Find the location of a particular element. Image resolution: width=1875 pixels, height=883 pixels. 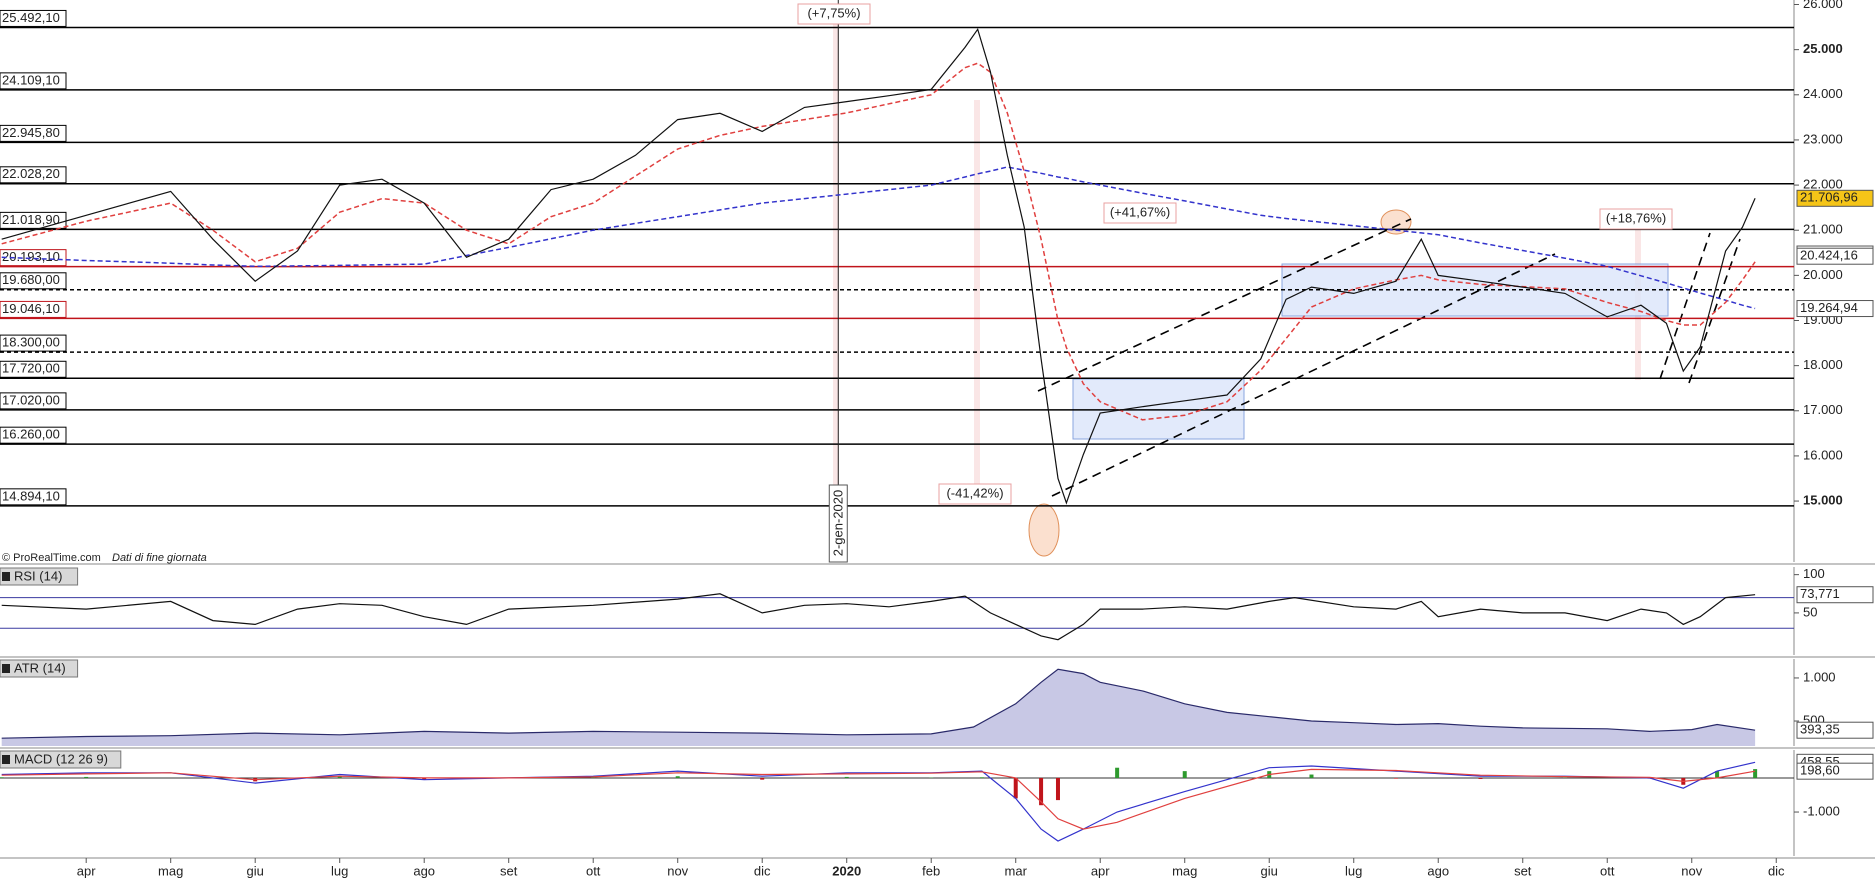

y-tick-label: 50 is located at coordinates (1810, 611).